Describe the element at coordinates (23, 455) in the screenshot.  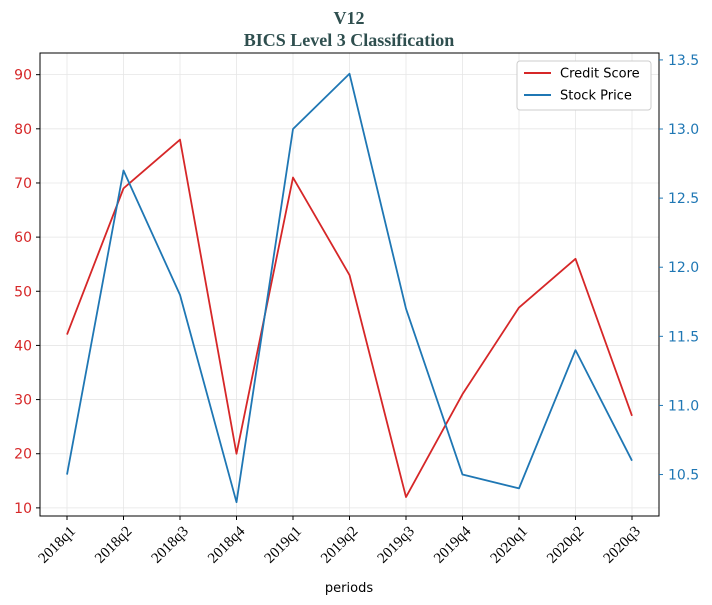
I see `left-tick-label: 20` at that location.